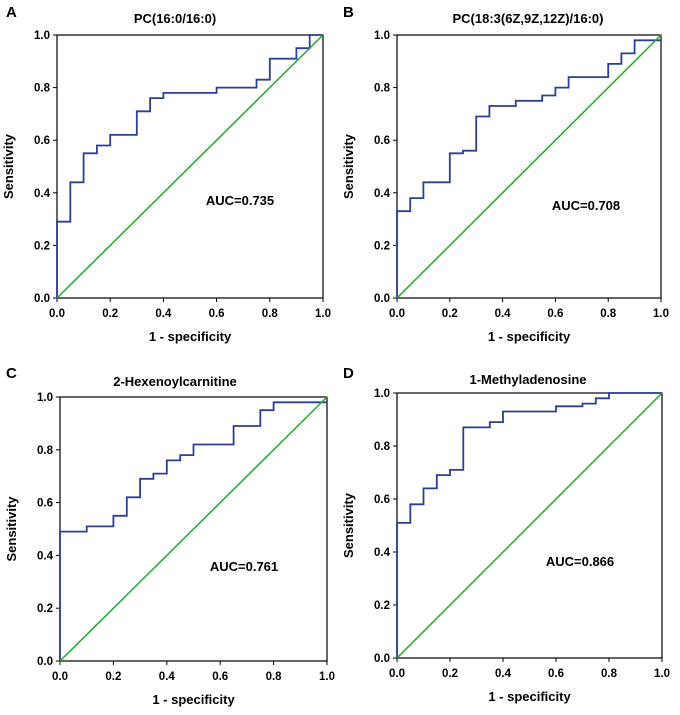 The image size is (680, 715). I want to click on panel-letter: C, so click(11, 373).